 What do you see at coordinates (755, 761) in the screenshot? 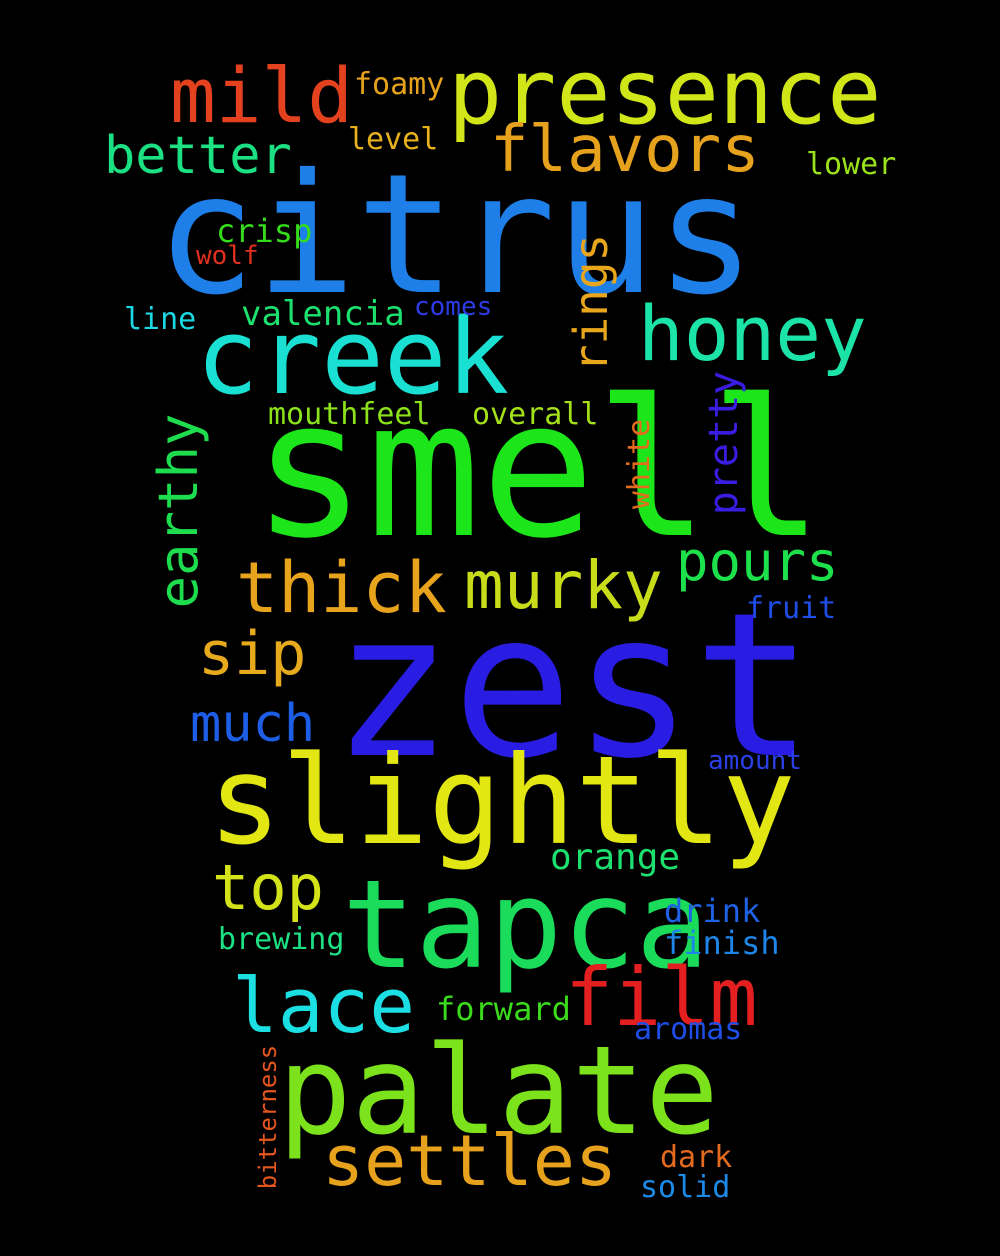
I see `word-amount: amount` at bounding box center [755, 761].